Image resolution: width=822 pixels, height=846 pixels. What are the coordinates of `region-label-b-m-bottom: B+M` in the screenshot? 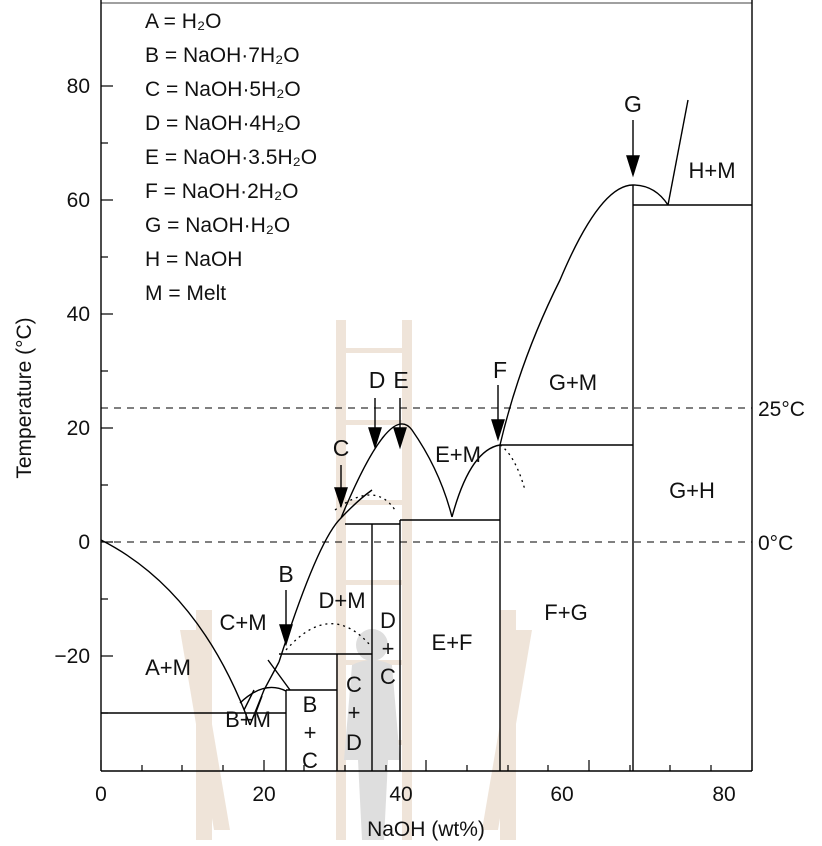 It's located at (248, 719).